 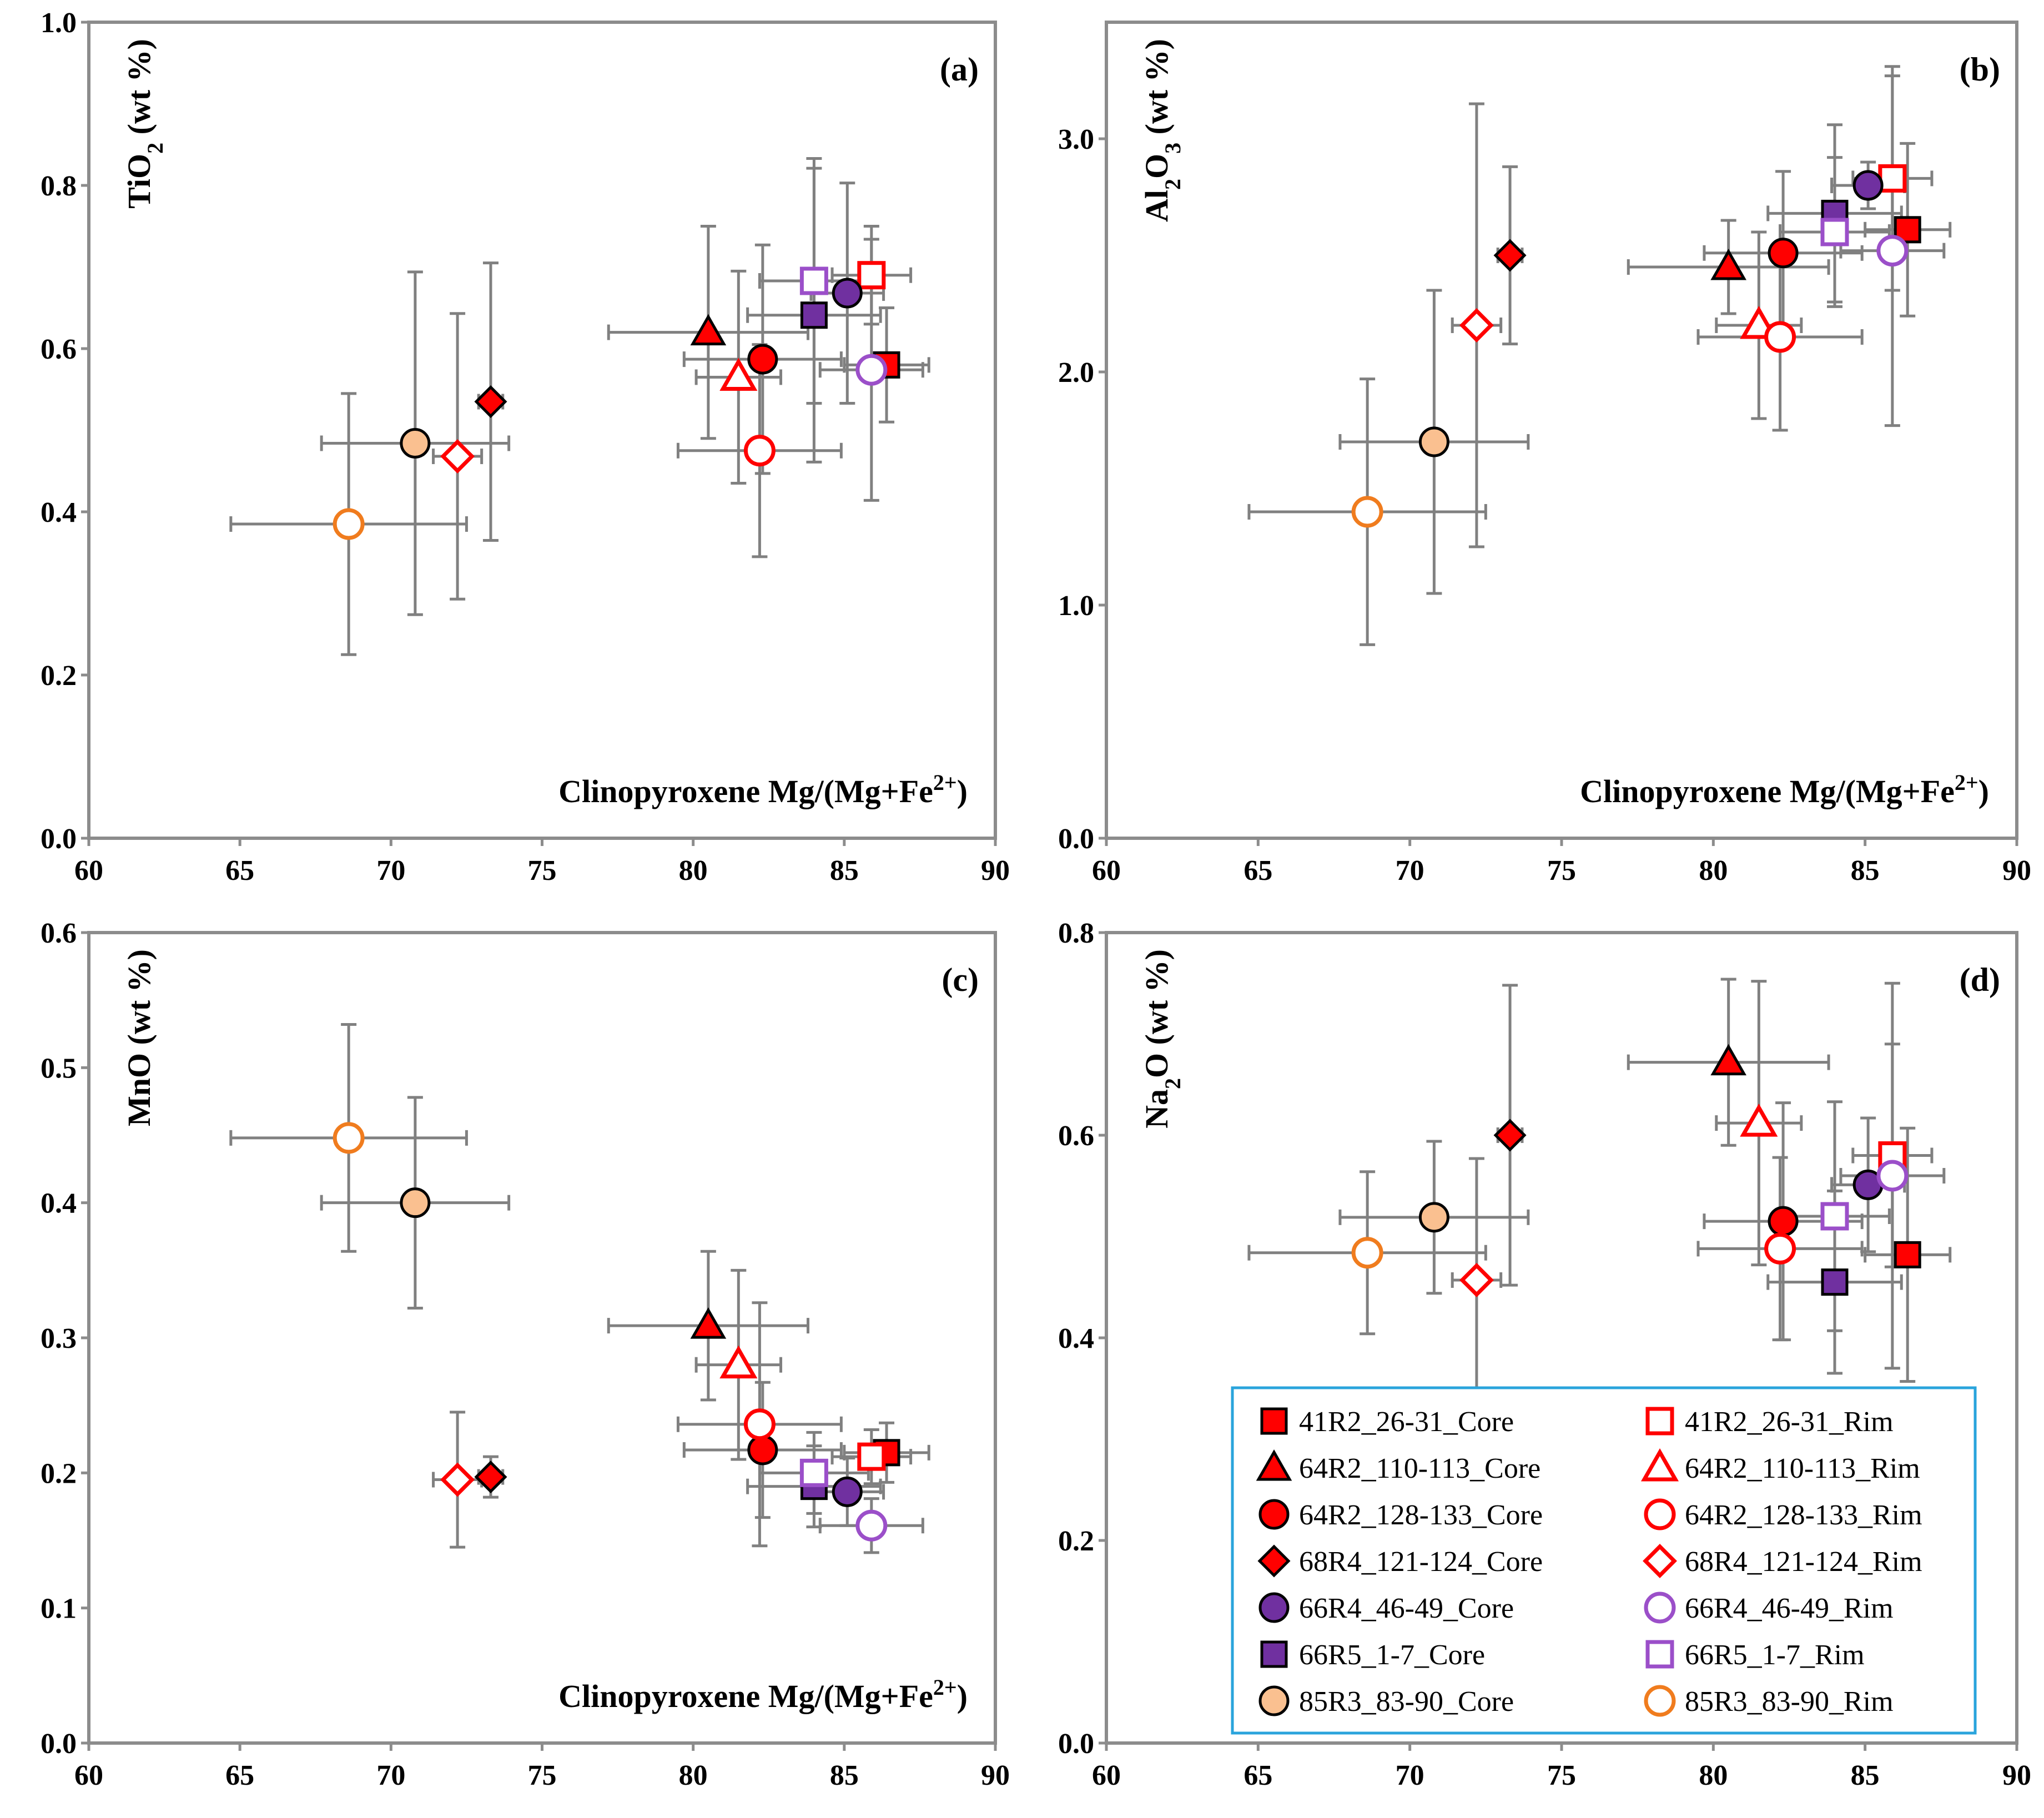 What do you see at coordinates (139, 1037) in the screenshot?
I see `y-axis-label-c: MnO (wt %)` at bounding box center [139, 1037].